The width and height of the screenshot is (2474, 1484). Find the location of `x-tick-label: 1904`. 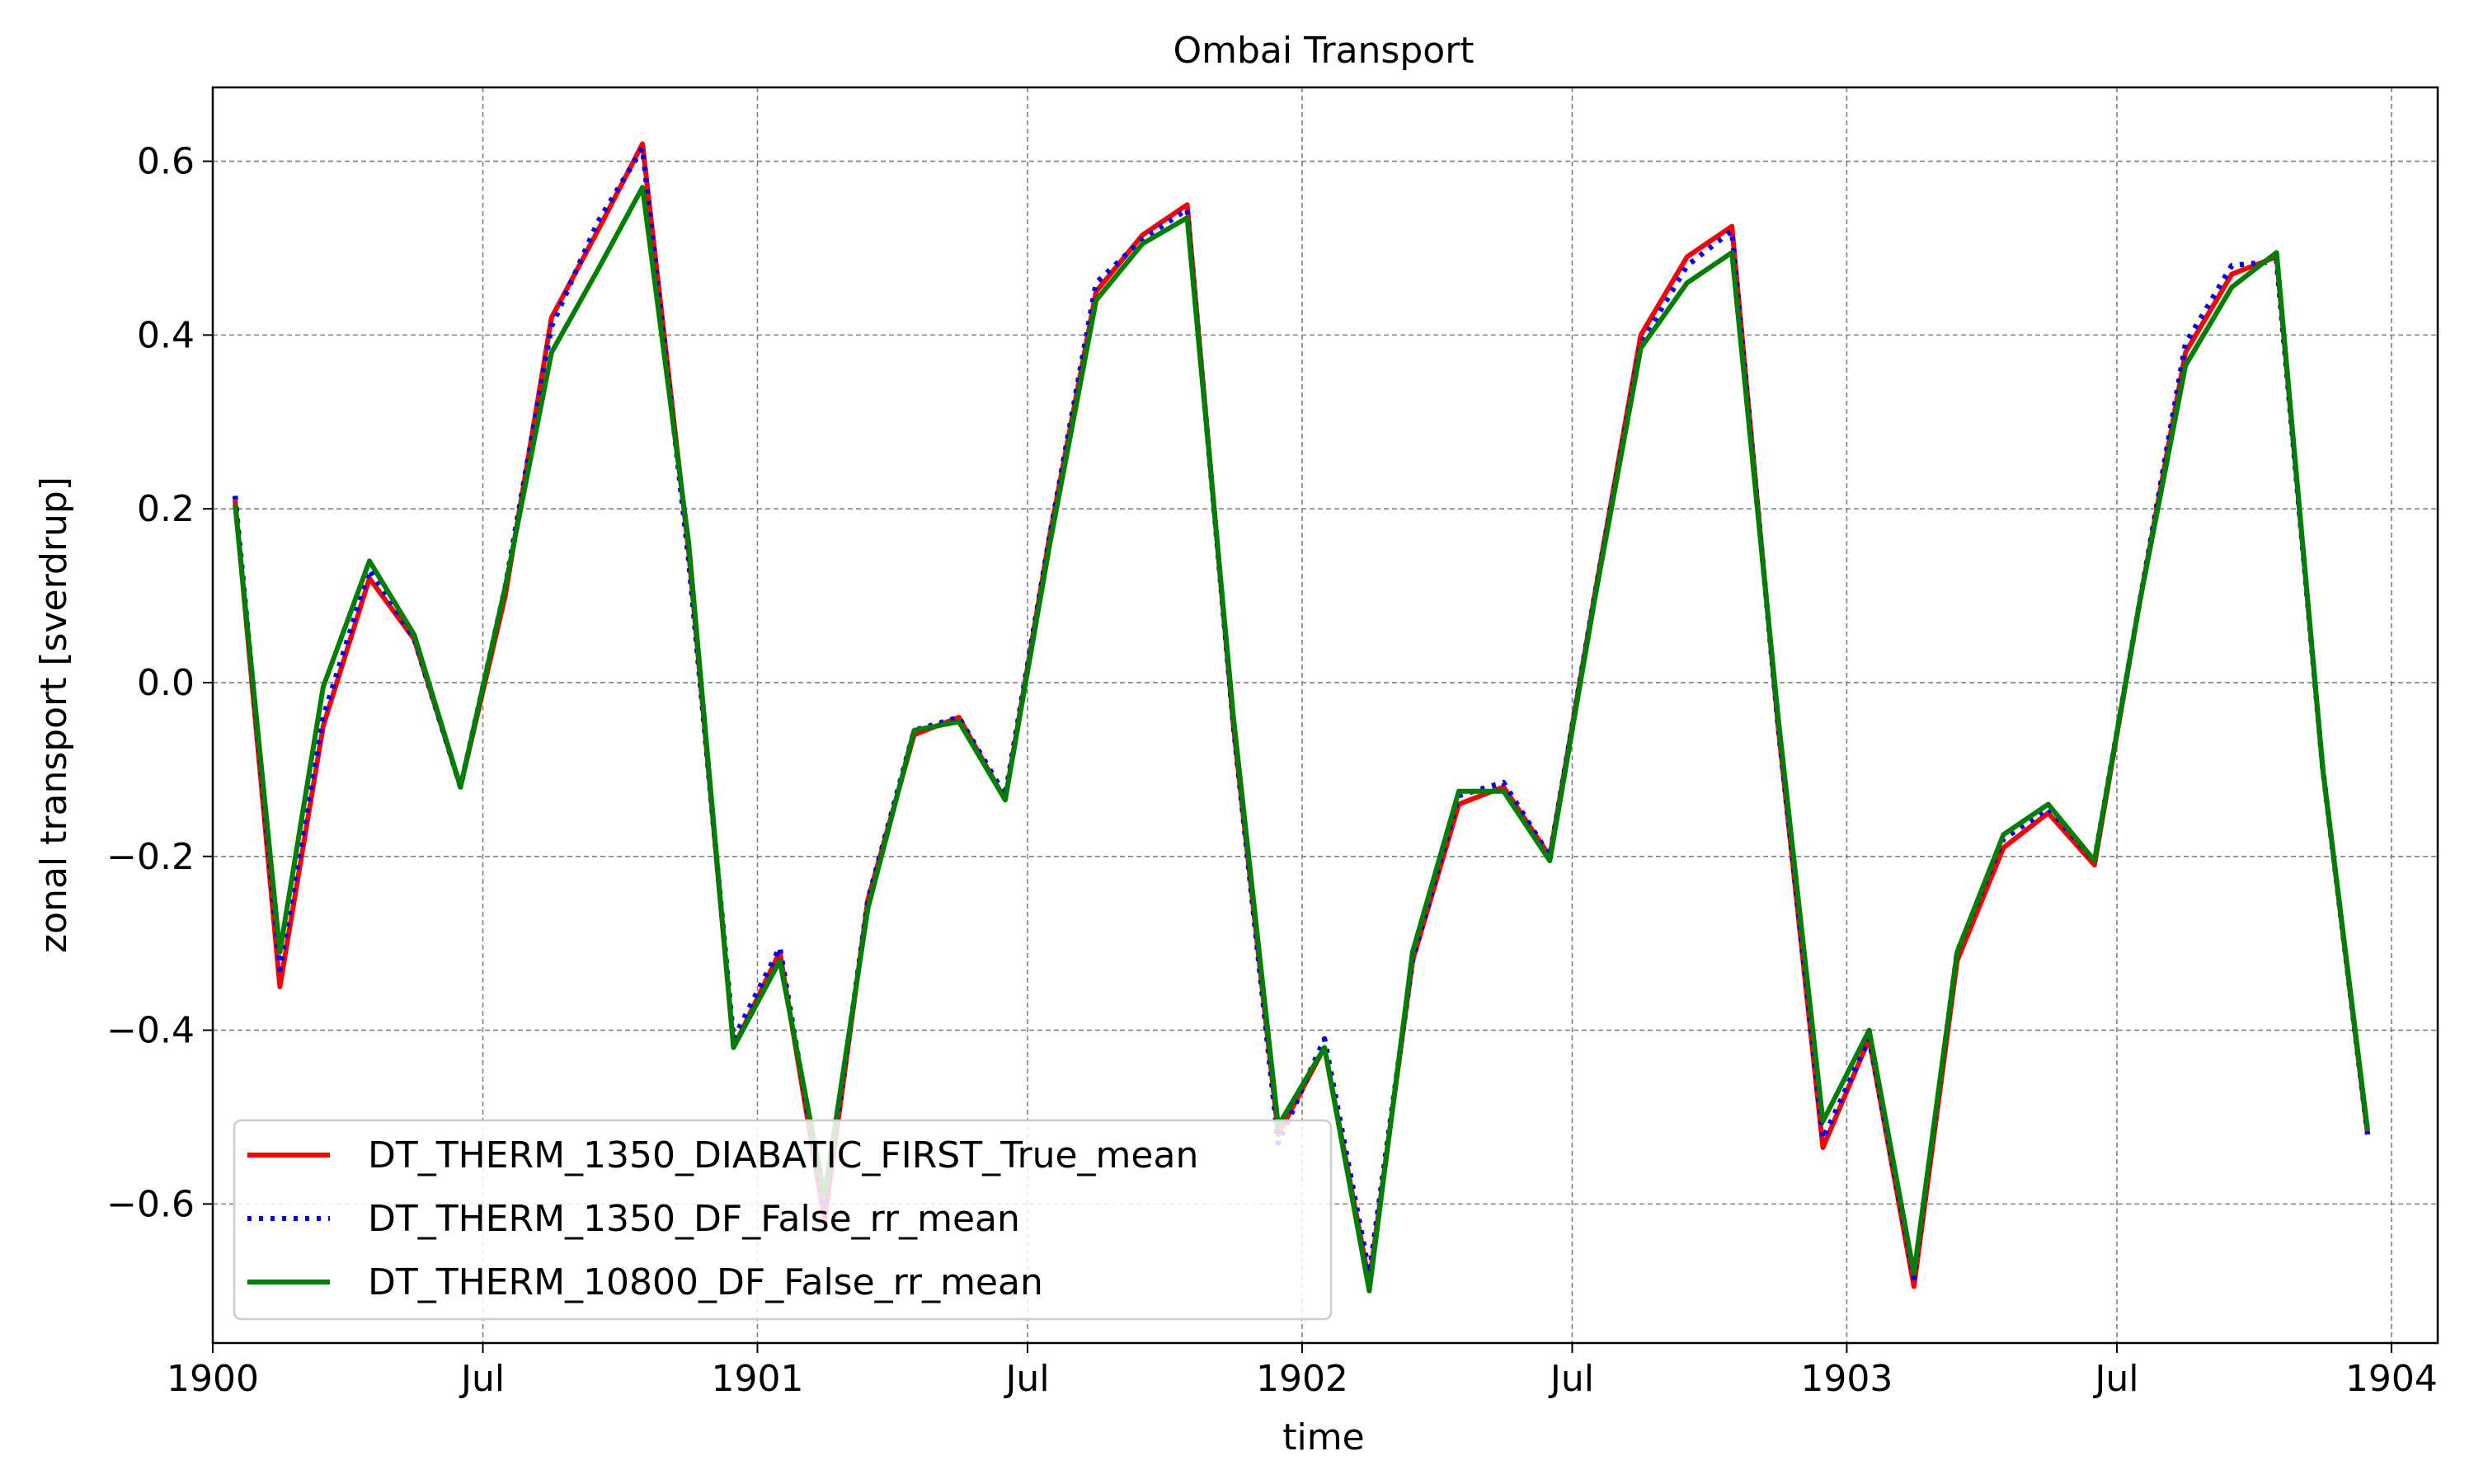

x-tick-label: 1904 is located at coordinates (2391, 1379).